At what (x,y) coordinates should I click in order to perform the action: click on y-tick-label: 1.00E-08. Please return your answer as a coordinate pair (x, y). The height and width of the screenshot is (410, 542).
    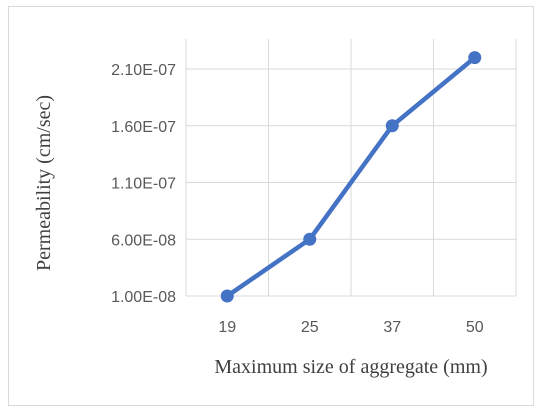
    Looking at the image, I should click on (143, 297).